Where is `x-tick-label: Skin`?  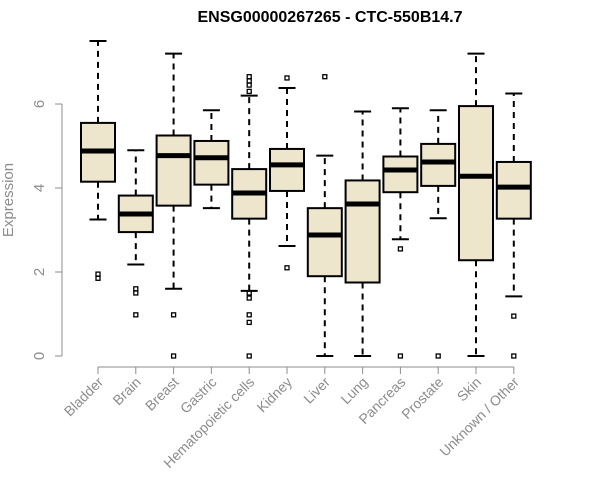
x-tick-label: Skin is located at coordinates (469, 389).